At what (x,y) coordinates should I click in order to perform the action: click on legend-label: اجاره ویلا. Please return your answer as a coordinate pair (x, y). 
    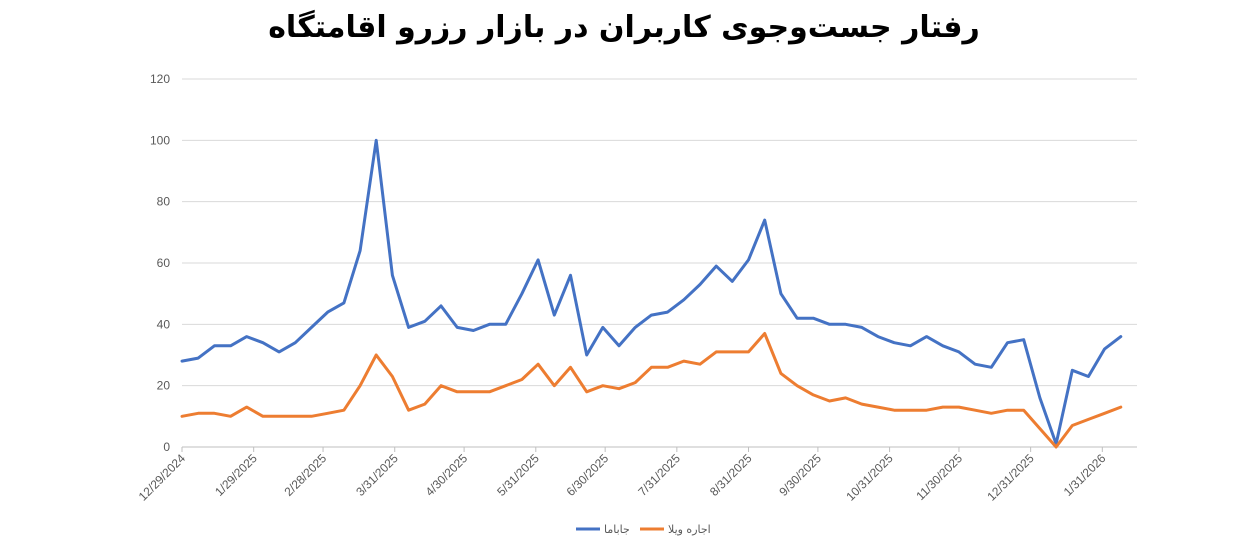
    Looking at the image, I should click on (689, 529).